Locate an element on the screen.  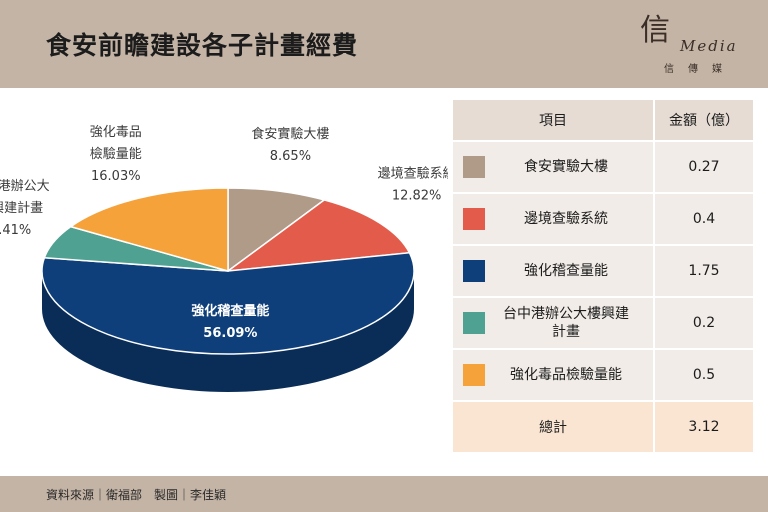
row-item: 邊境查驗系統 is located at coordinates (554, 220).